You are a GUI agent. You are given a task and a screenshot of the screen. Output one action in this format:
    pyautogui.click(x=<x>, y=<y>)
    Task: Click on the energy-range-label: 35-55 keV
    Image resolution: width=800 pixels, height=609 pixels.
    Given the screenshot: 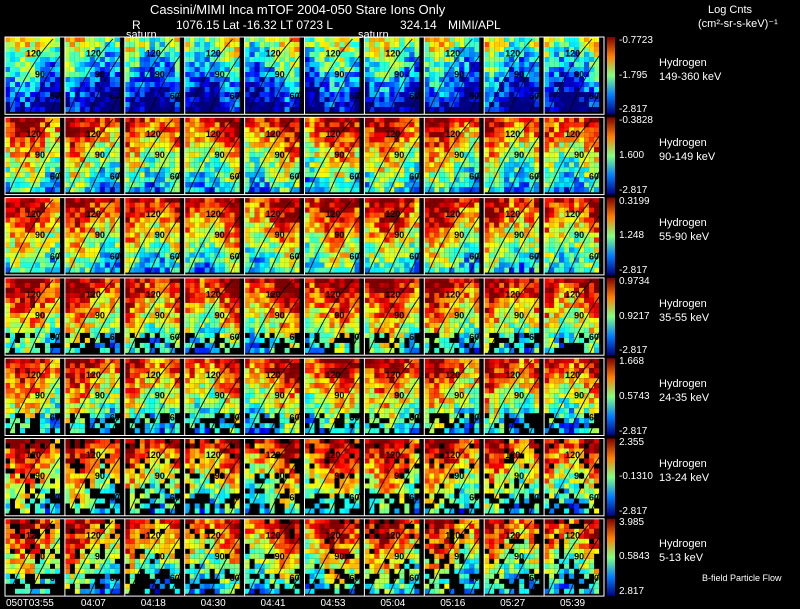 What is the action you would take?
    pyautogui.click(x=684, y=317)
    